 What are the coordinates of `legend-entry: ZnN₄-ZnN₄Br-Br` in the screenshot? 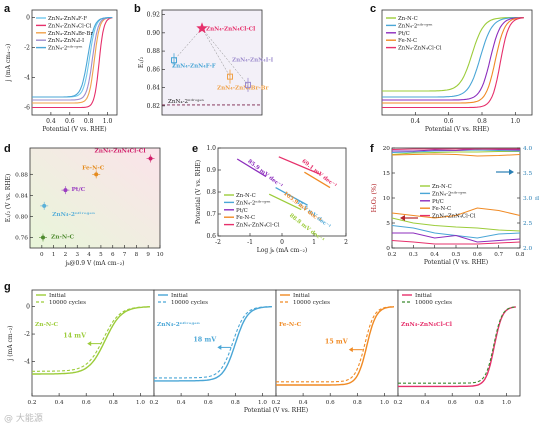 It's located at (70, 34).